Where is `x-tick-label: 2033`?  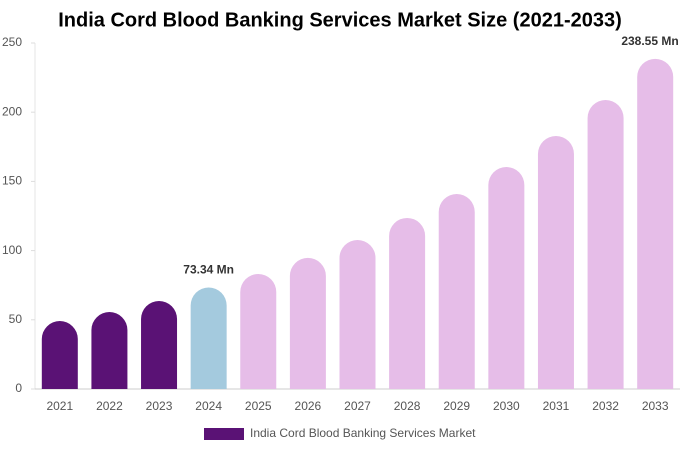 x-tick-label: 2033 is located at coordinates (655, 406).